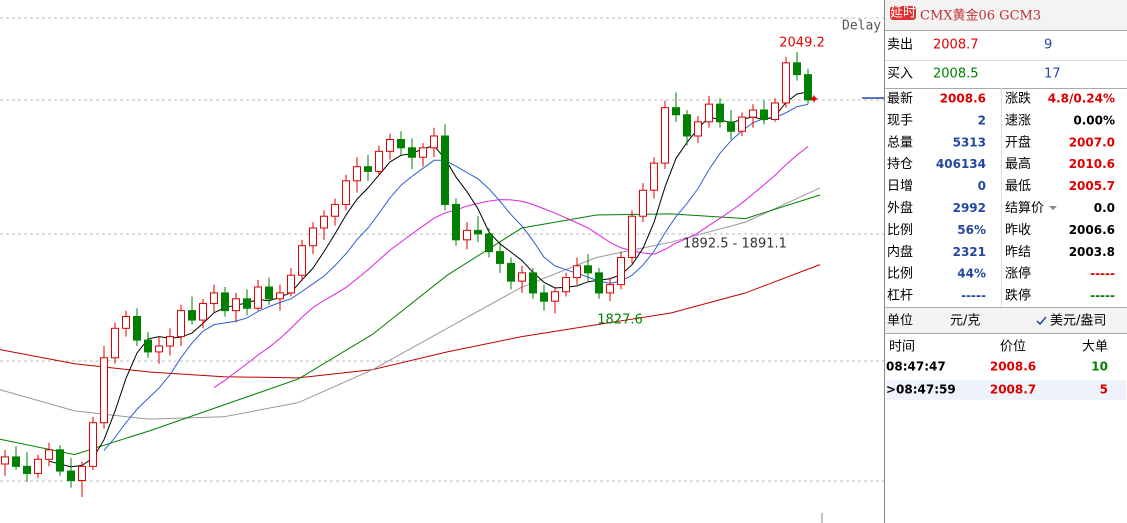 The width and height of the screenshot is (1127, 523). Describe the element at coordinates (921, 390) in the screenshot. I see `trade-time: >08:47:59` at that location.